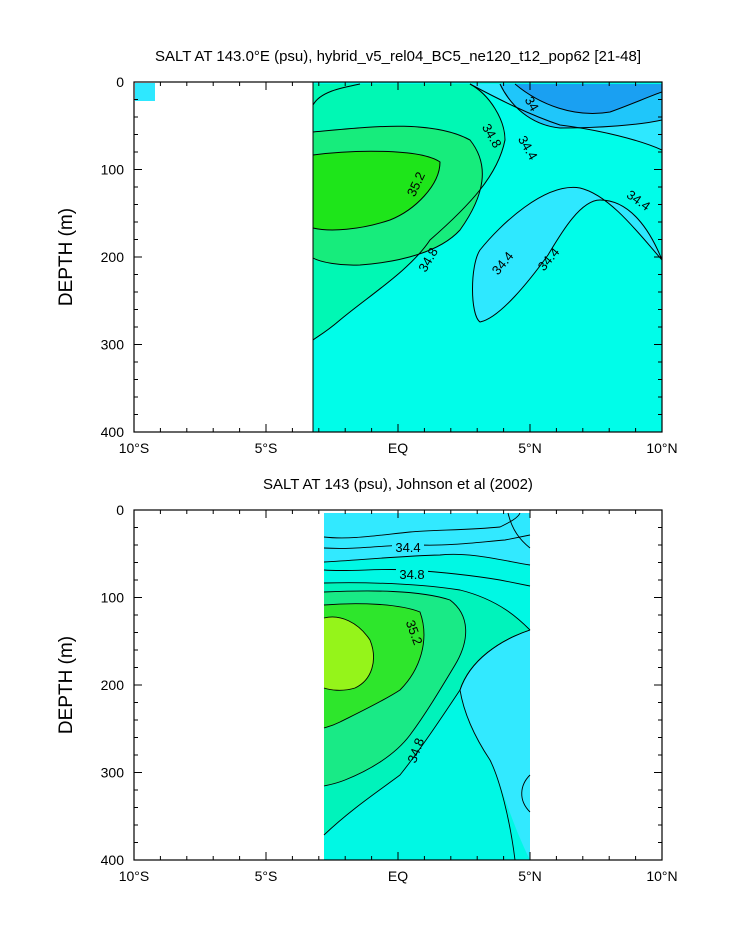 The width and height of the screenshot is (733, 945). I want to click on panel-observed-contours, so click(427, 686).